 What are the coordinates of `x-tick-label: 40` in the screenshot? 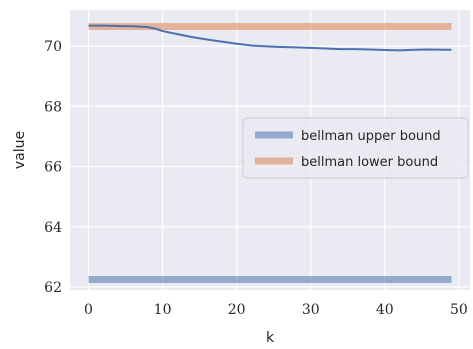 It's located at (385, 310).